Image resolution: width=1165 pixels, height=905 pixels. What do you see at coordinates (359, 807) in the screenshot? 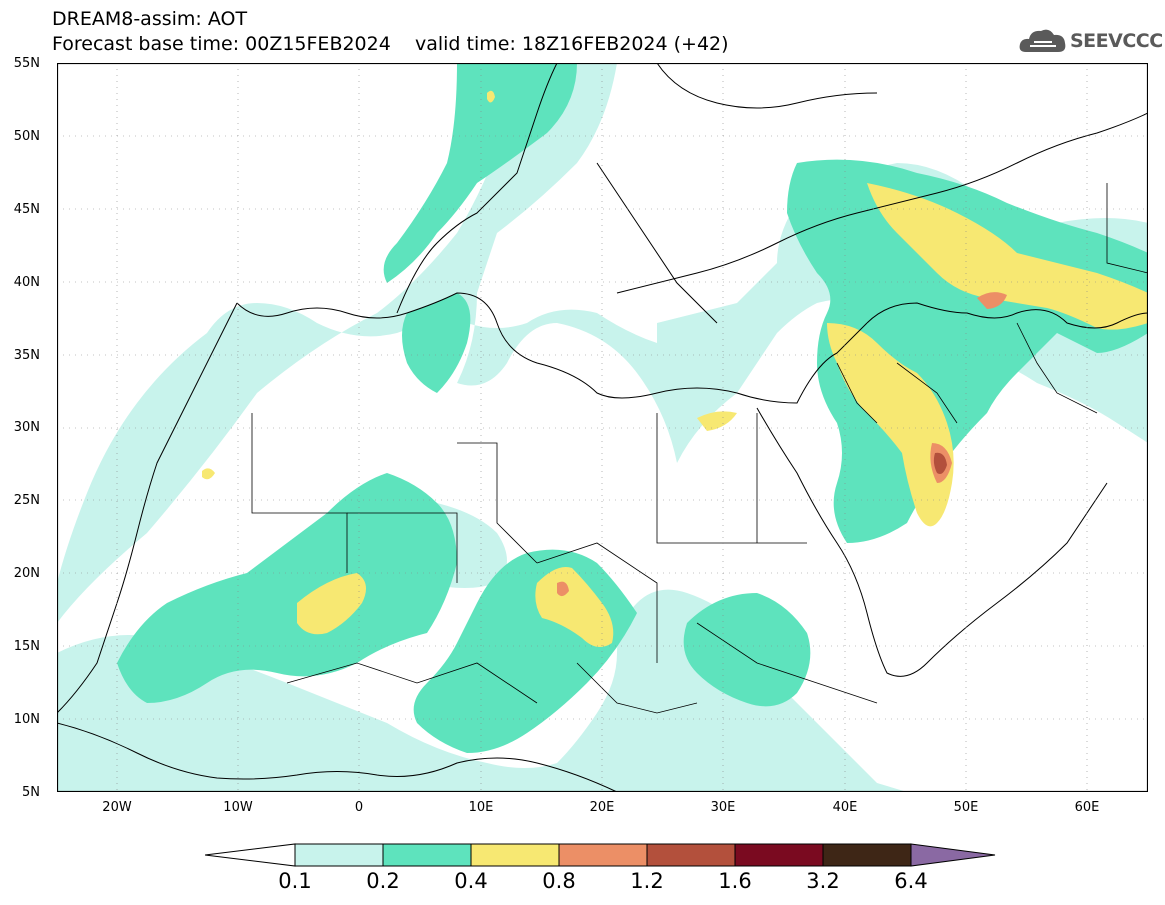
I see `lon-label: 0` at bounding box center [359, 807].